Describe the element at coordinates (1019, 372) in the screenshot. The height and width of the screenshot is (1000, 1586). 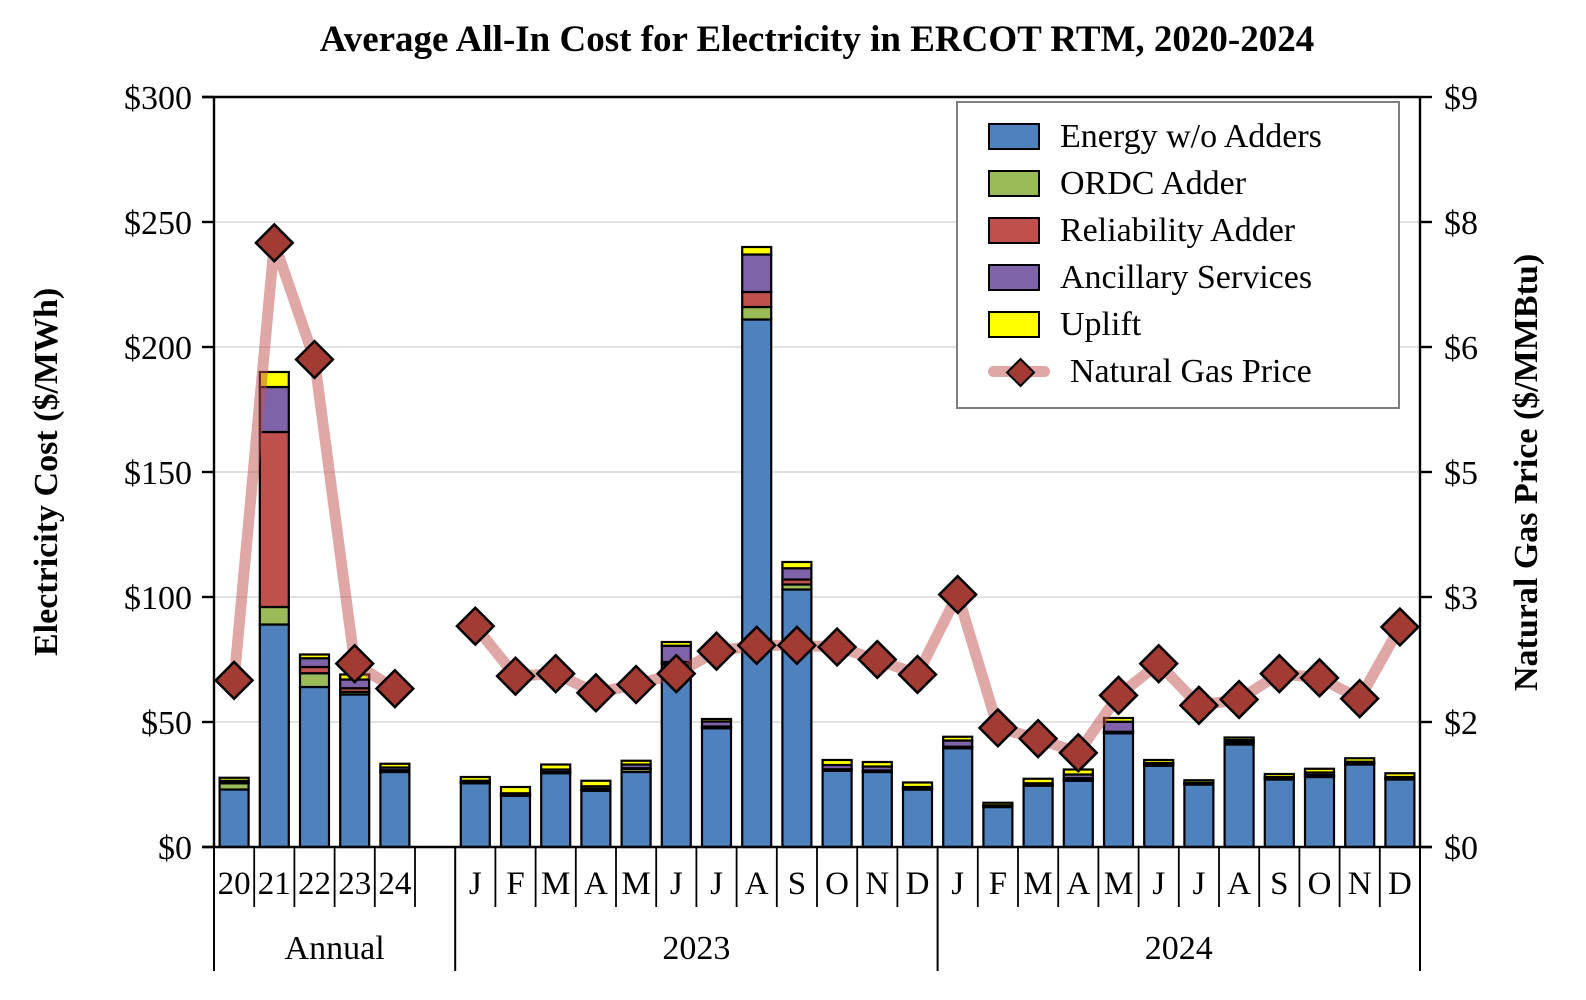
I see `gas-line-icon` at that location.